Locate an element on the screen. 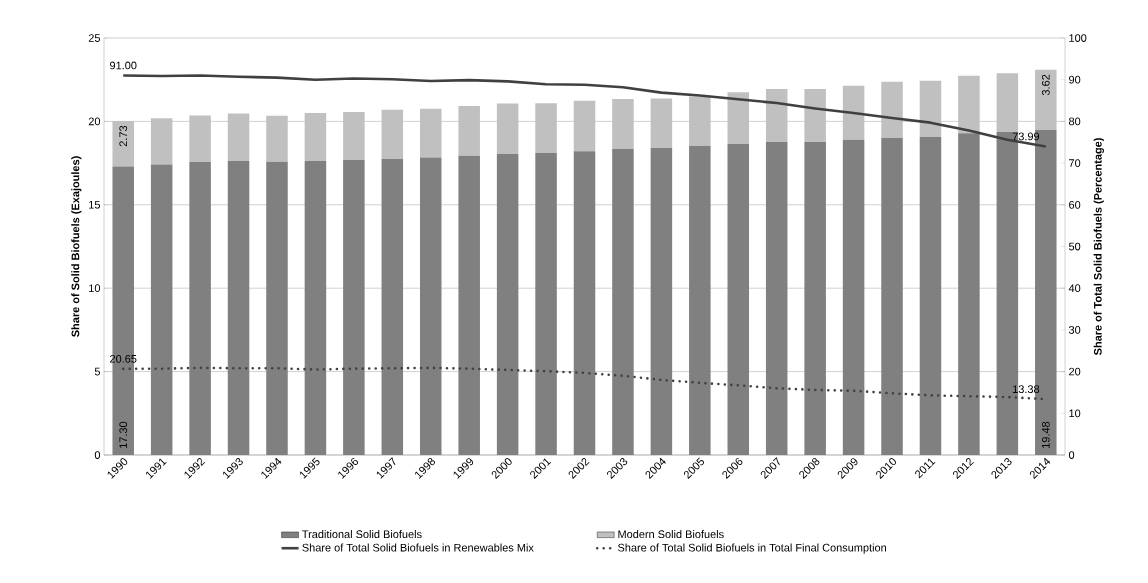 Image resolution: width=1148 pixels, height=583 pixels. y2-tick-label: 60 is located at coordinates (1075, 204).